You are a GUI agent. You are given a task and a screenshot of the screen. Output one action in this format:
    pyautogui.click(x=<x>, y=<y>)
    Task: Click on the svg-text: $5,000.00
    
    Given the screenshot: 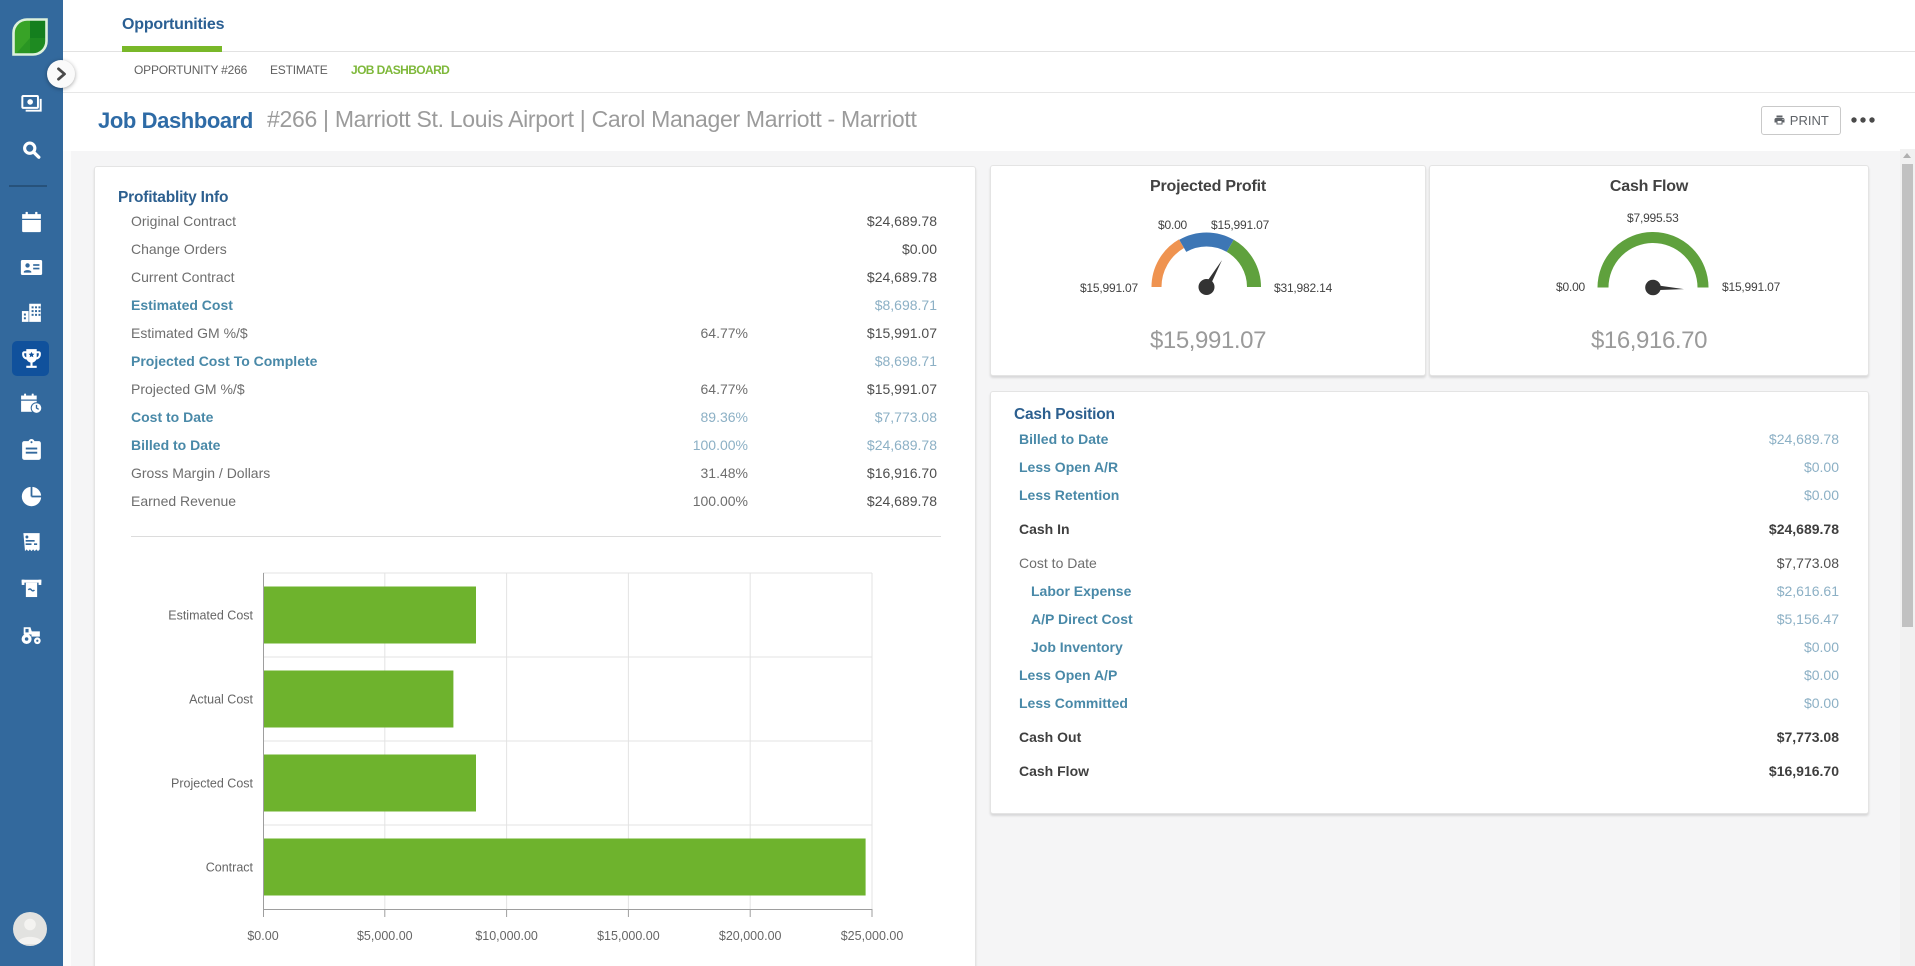 What is the action you would take?
    pyautogui.click(x=385, y=936)
    